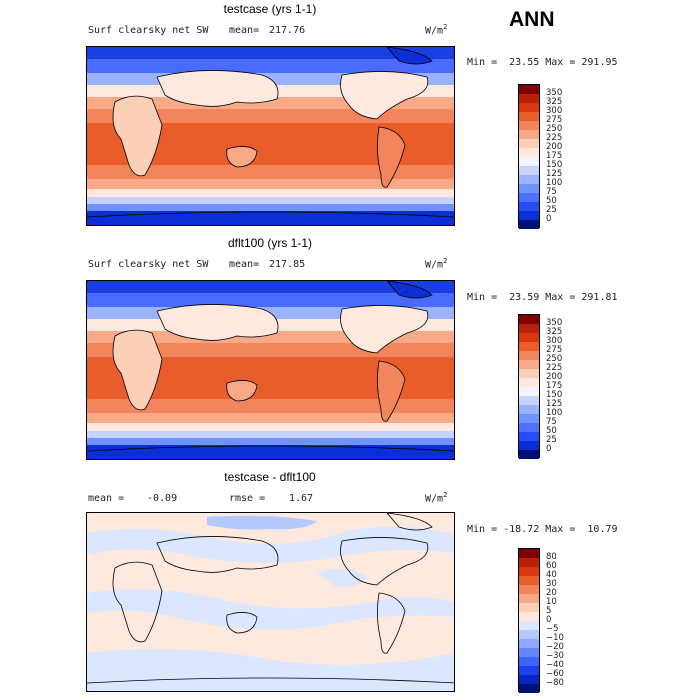 The height and width of the screenshot is (700, 700). I want to click on colorbar-label: 5, so click(549, 611).